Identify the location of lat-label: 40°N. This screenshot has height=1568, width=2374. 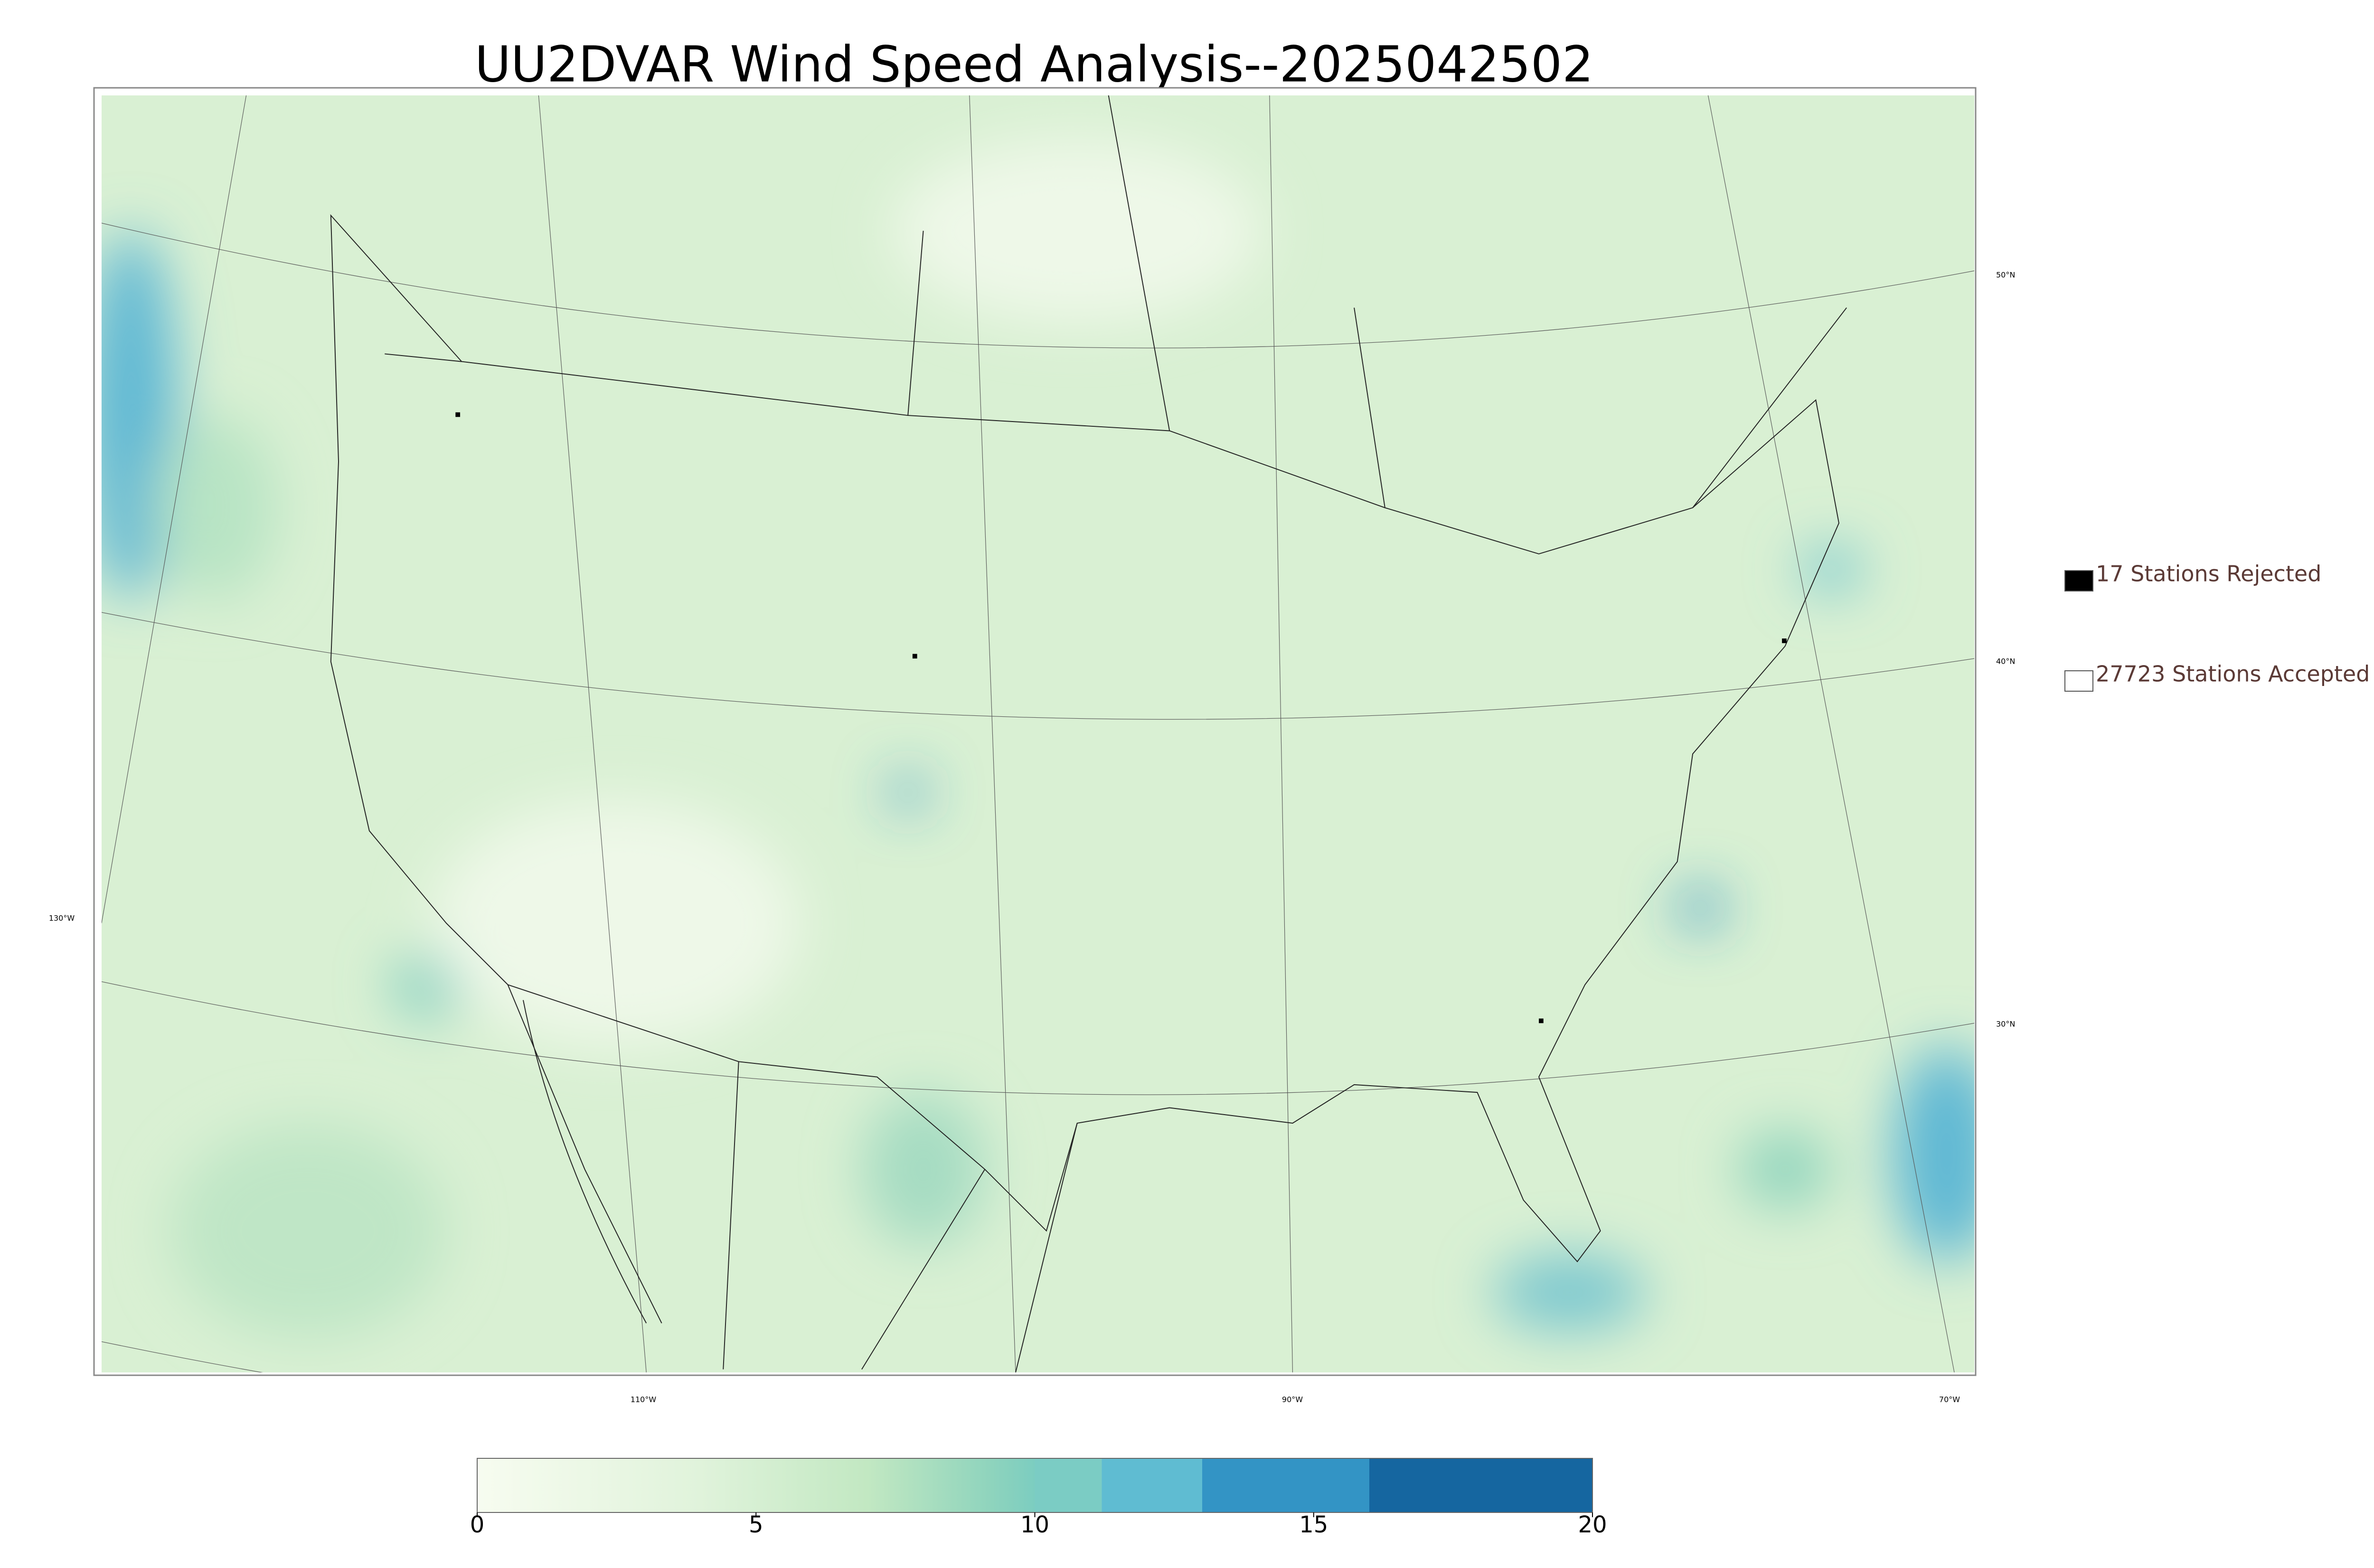
(2005, 662).